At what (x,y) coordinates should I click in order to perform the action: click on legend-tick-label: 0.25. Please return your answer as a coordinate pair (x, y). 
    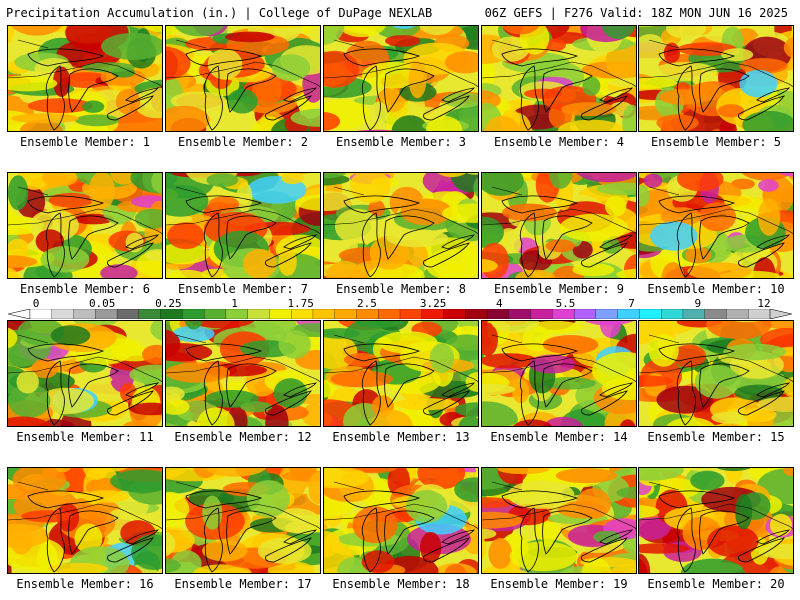
    Looking at the image, I should click on (168, 303).